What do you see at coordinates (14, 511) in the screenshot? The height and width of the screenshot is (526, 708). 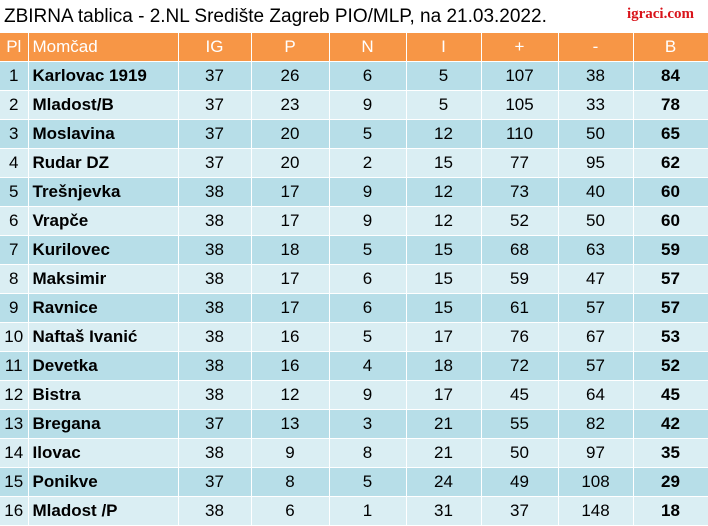 I see `cell-pl: 16` at bounding box center [14, 511].